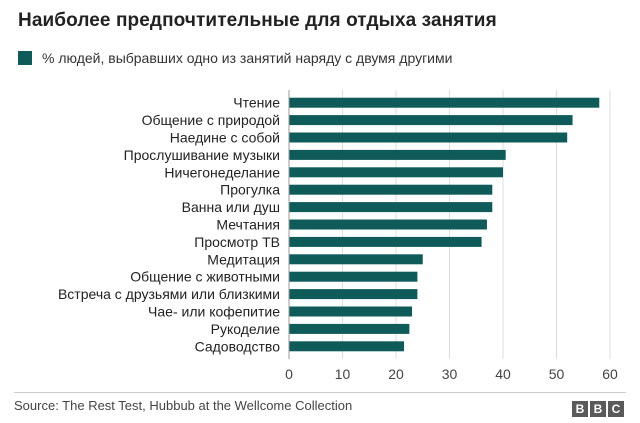  Describe the element at coordinates (320, 392) in the screenshot. I see `footer-divider` at that location.